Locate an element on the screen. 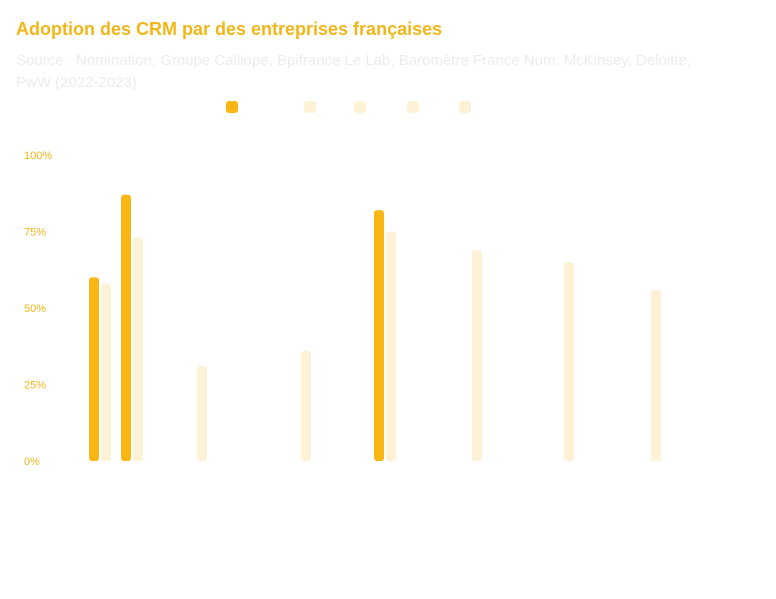 The image size is (776, 599). y-tick-label: 25% is located at coordinates (35, 386).